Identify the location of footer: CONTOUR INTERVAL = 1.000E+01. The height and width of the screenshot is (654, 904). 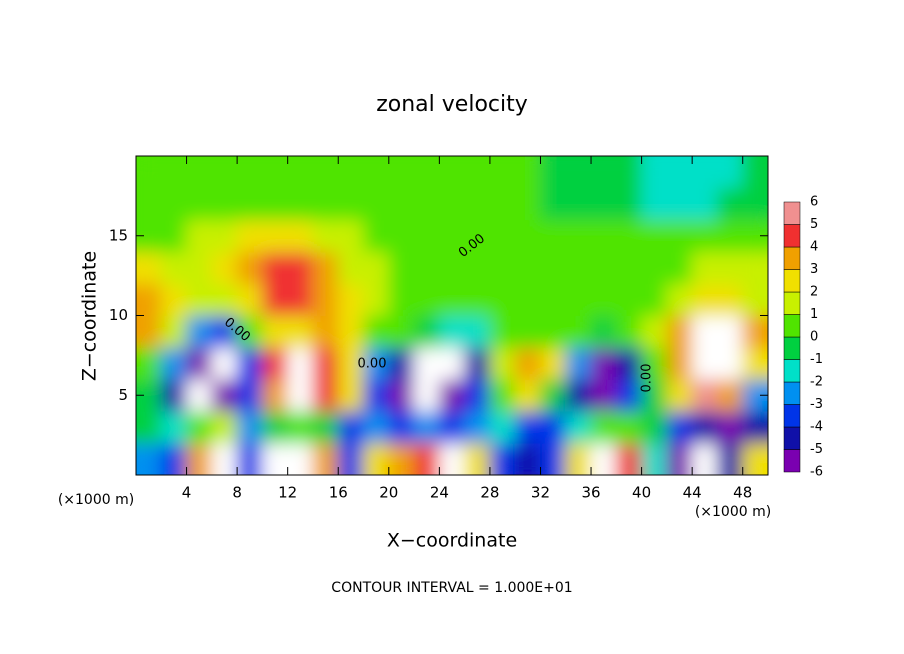
(451, 588).